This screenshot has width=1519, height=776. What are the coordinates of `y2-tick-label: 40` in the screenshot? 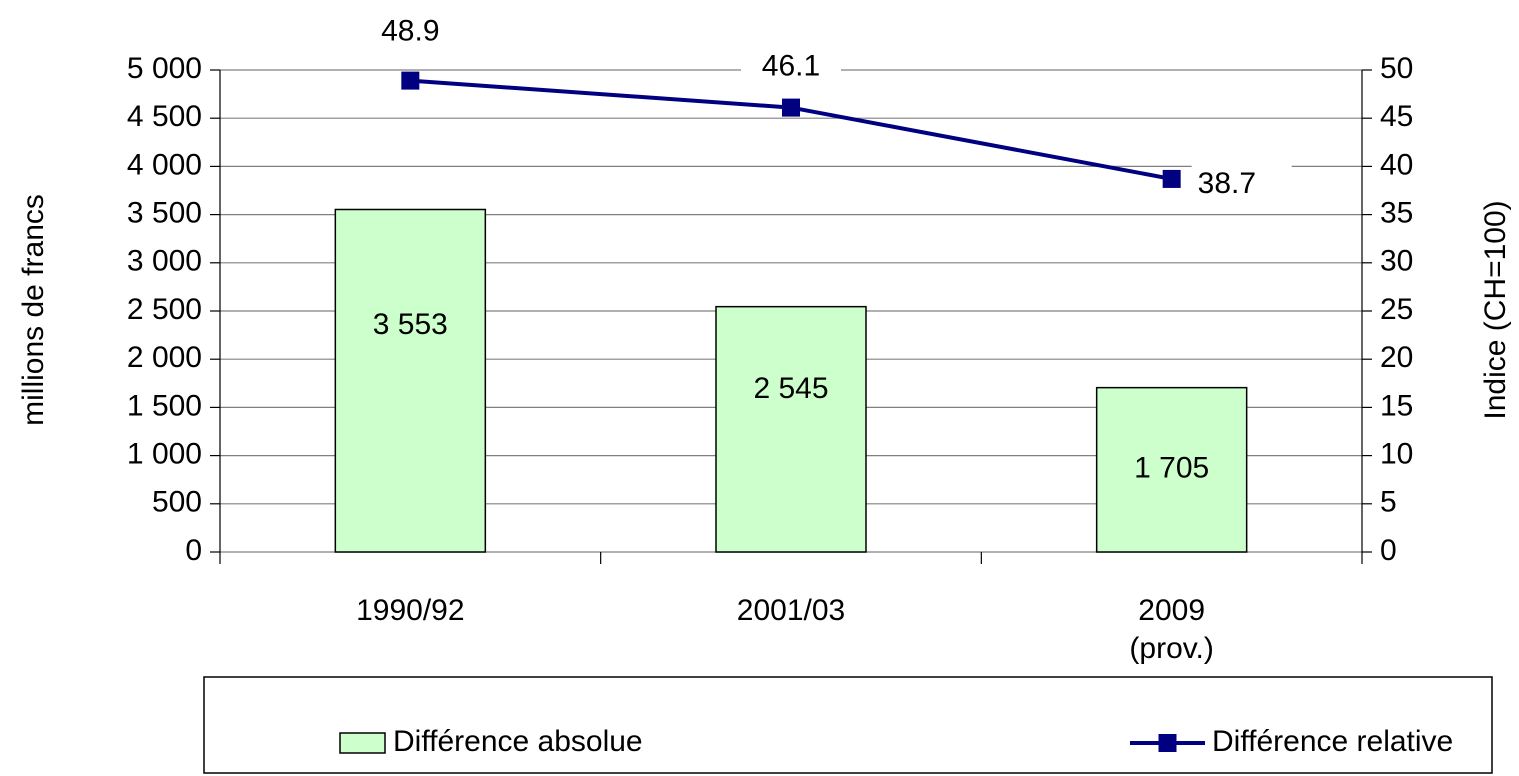 It's located at (1396, 164).